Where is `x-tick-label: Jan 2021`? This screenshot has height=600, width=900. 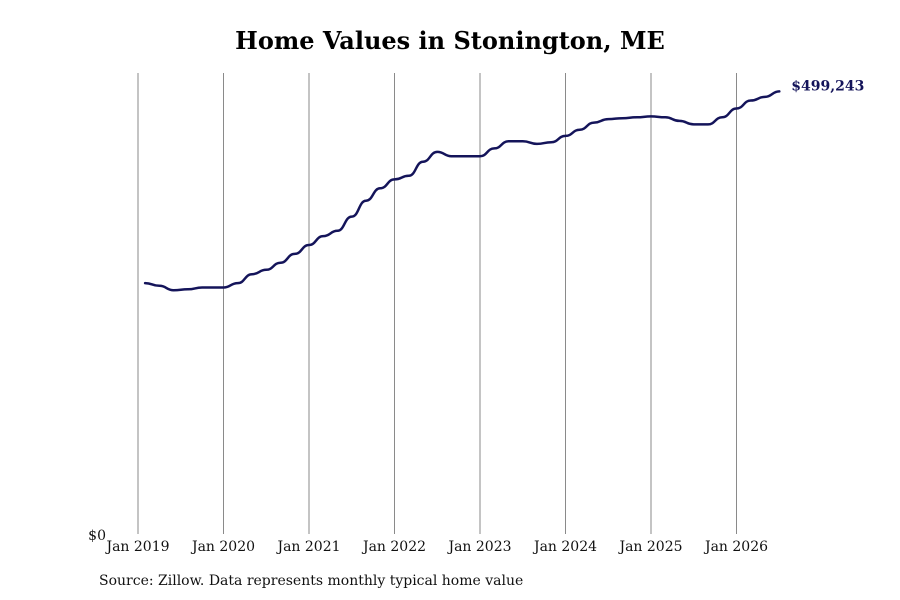 x-tick-label: Jan 2021 is located at coordinates (307, 547).